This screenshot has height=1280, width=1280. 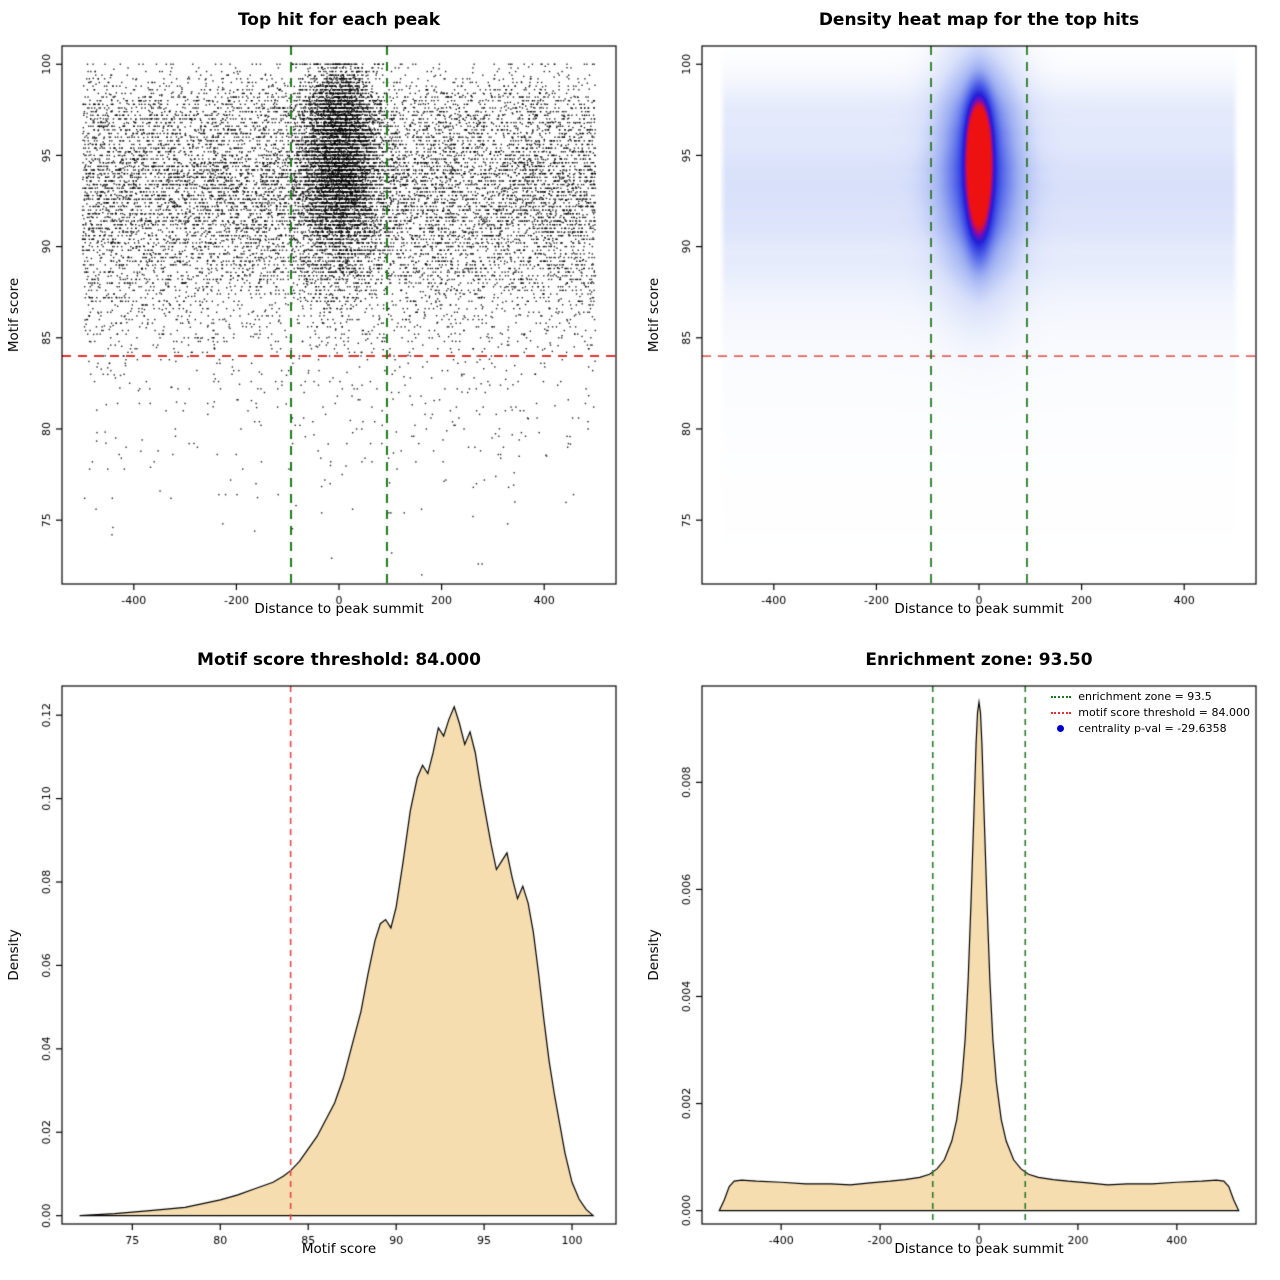 I want to click on legend-point-marker, so click(x=1061, y=728).